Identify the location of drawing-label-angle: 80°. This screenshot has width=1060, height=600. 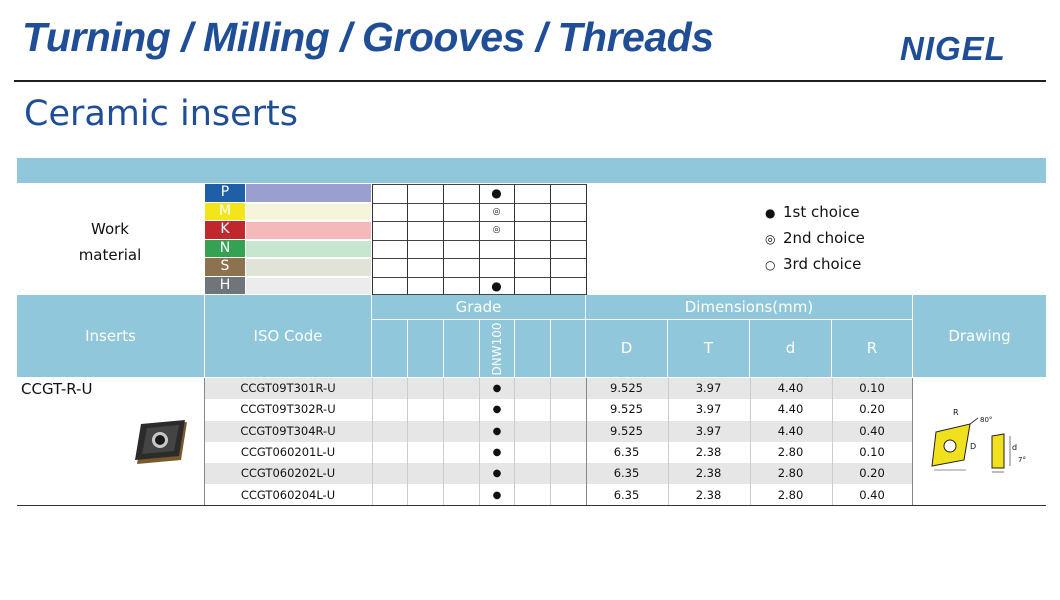
(986, 420).